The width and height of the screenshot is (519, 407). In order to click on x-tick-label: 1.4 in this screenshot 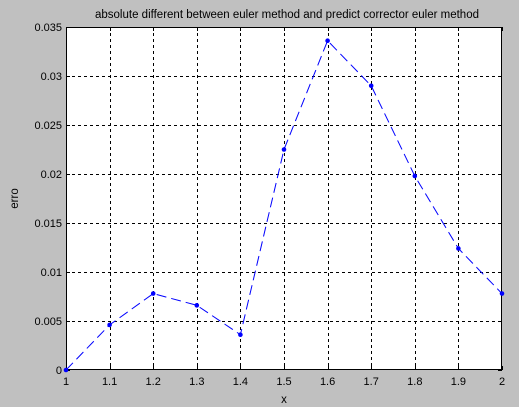, I will do `click(240, 382)`.